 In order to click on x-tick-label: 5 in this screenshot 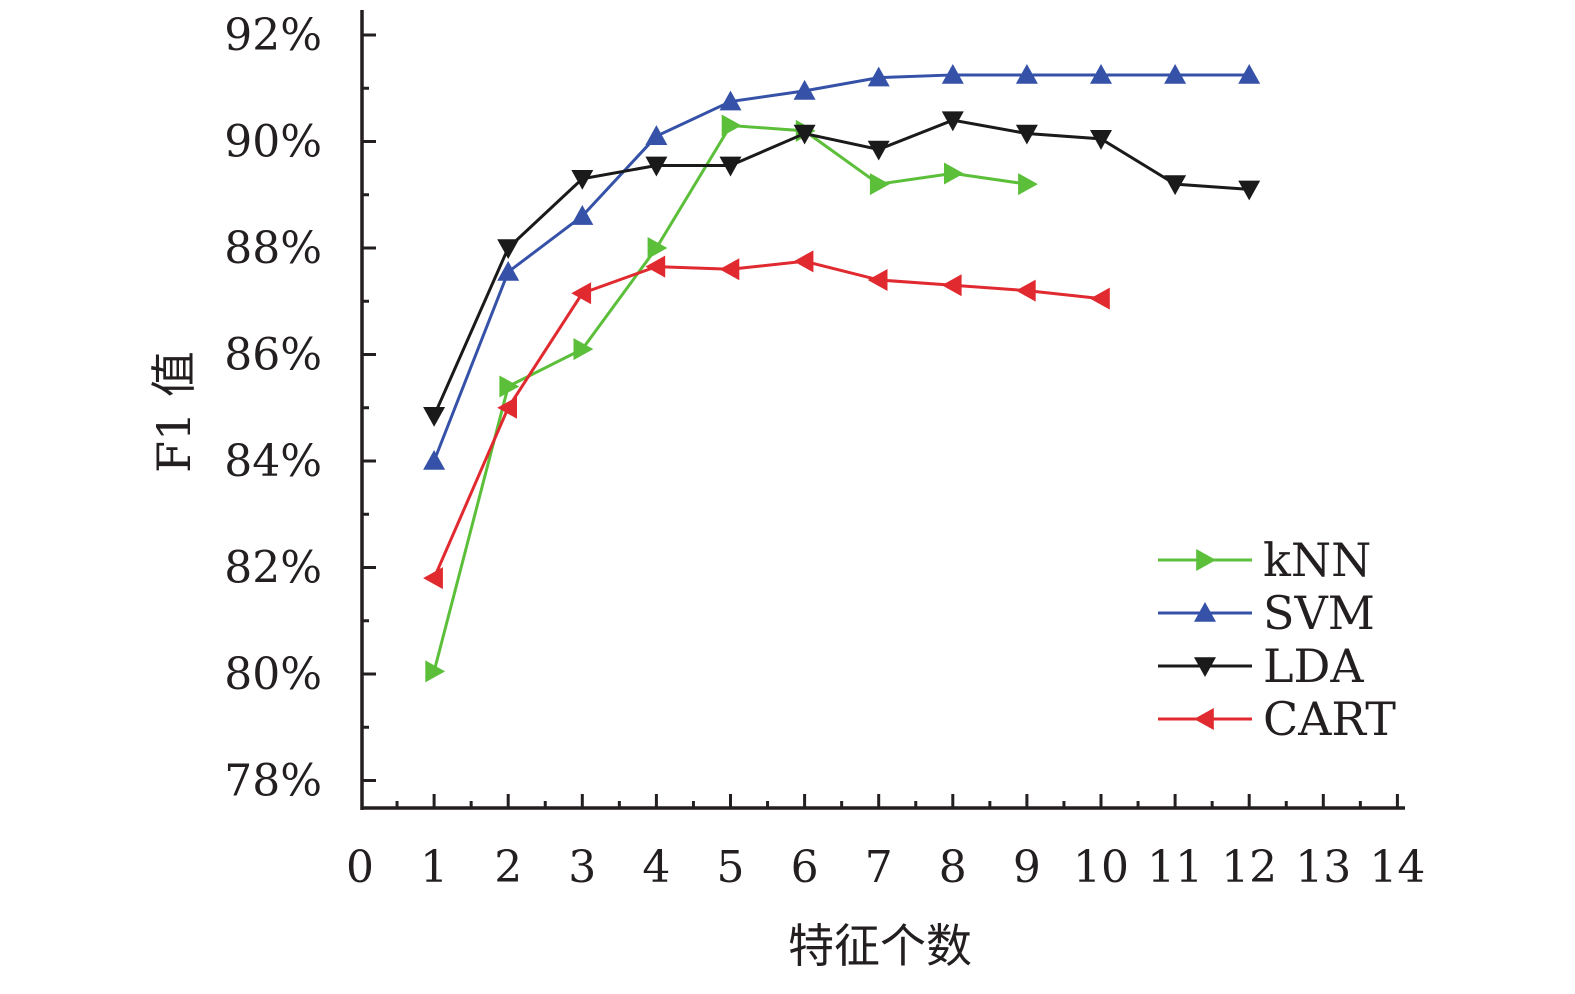, I will do `click(731, 867)`.